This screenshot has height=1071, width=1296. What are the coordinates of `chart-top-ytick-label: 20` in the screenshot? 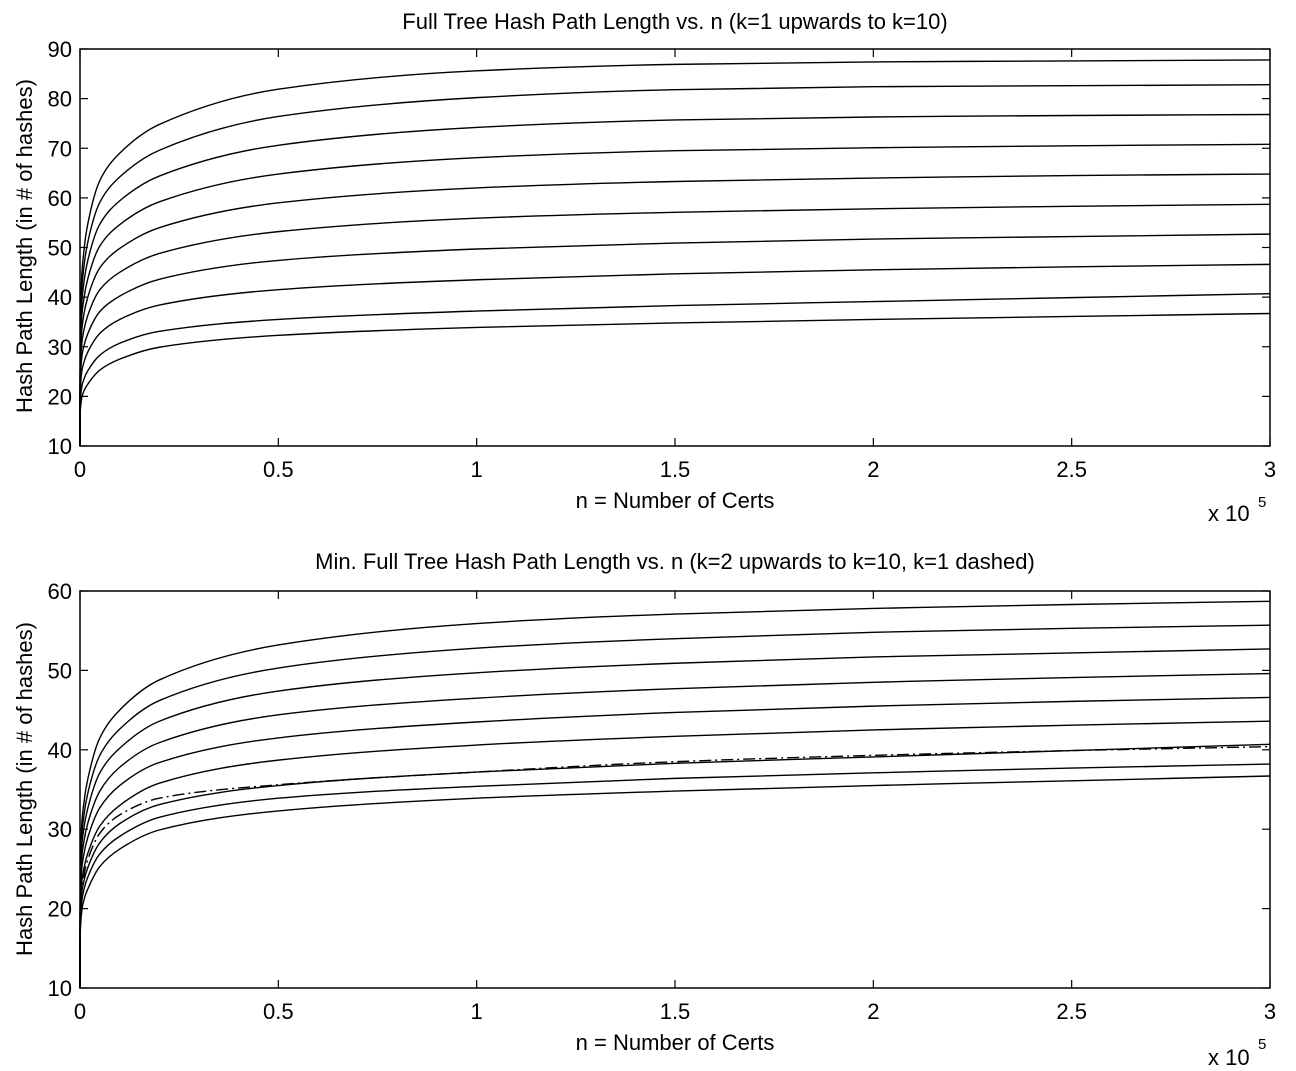 It's located at (60, 396).